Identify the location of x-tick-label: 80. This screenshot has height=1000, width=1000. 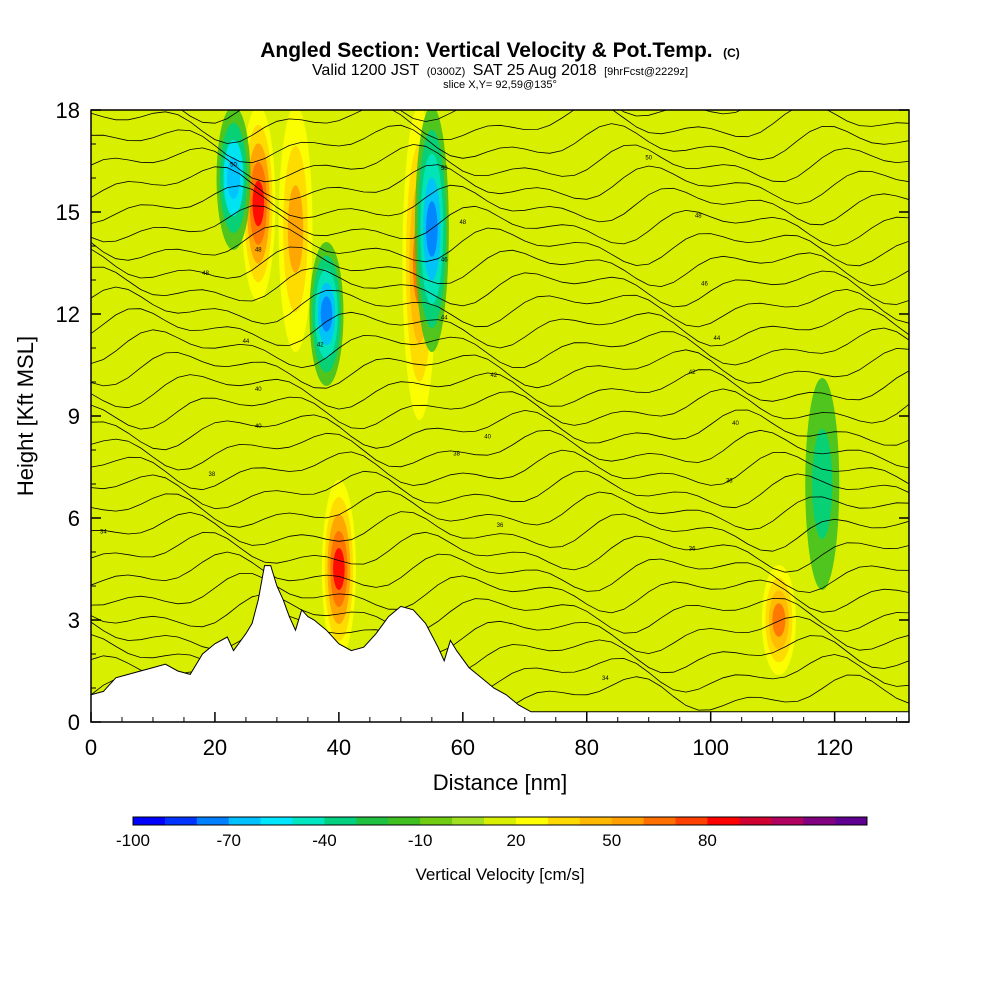
(587, 747).